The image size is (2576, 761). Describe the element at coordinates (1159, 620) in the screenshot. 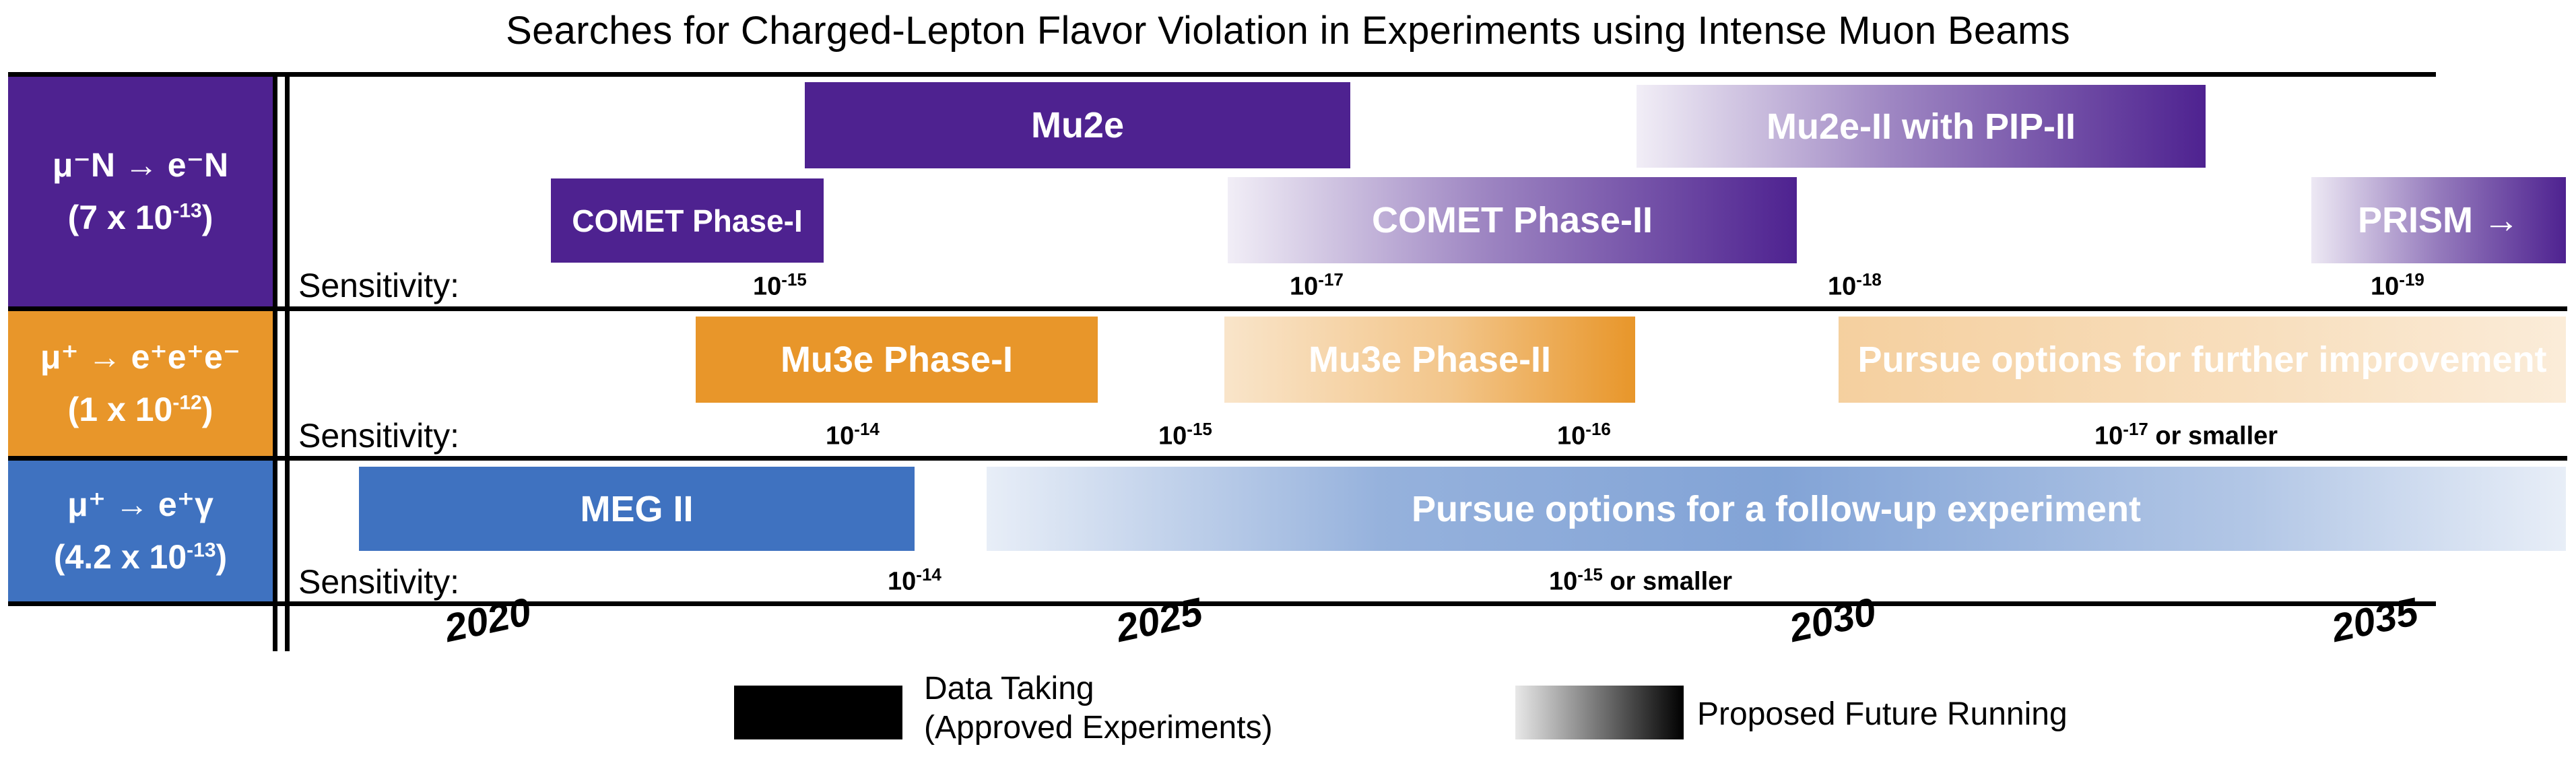

I see `year-tick-2025: 2025` at that location.